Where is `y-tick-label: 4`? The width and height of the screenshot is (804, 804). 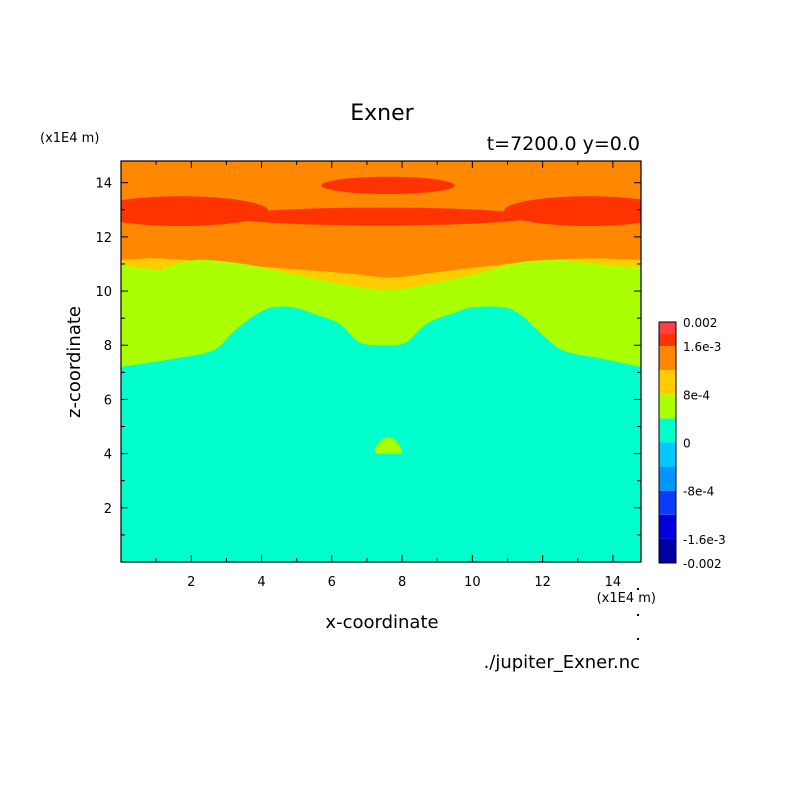
y-tick-label: 4 is located at coordinates (108, 455).